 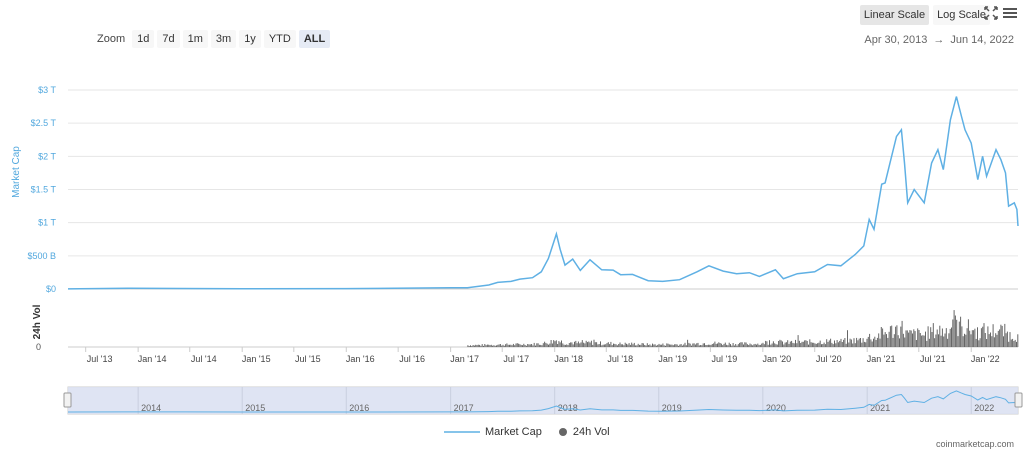 I want to click on log-scale-button: Log Scale, so click(x=961, y=15).